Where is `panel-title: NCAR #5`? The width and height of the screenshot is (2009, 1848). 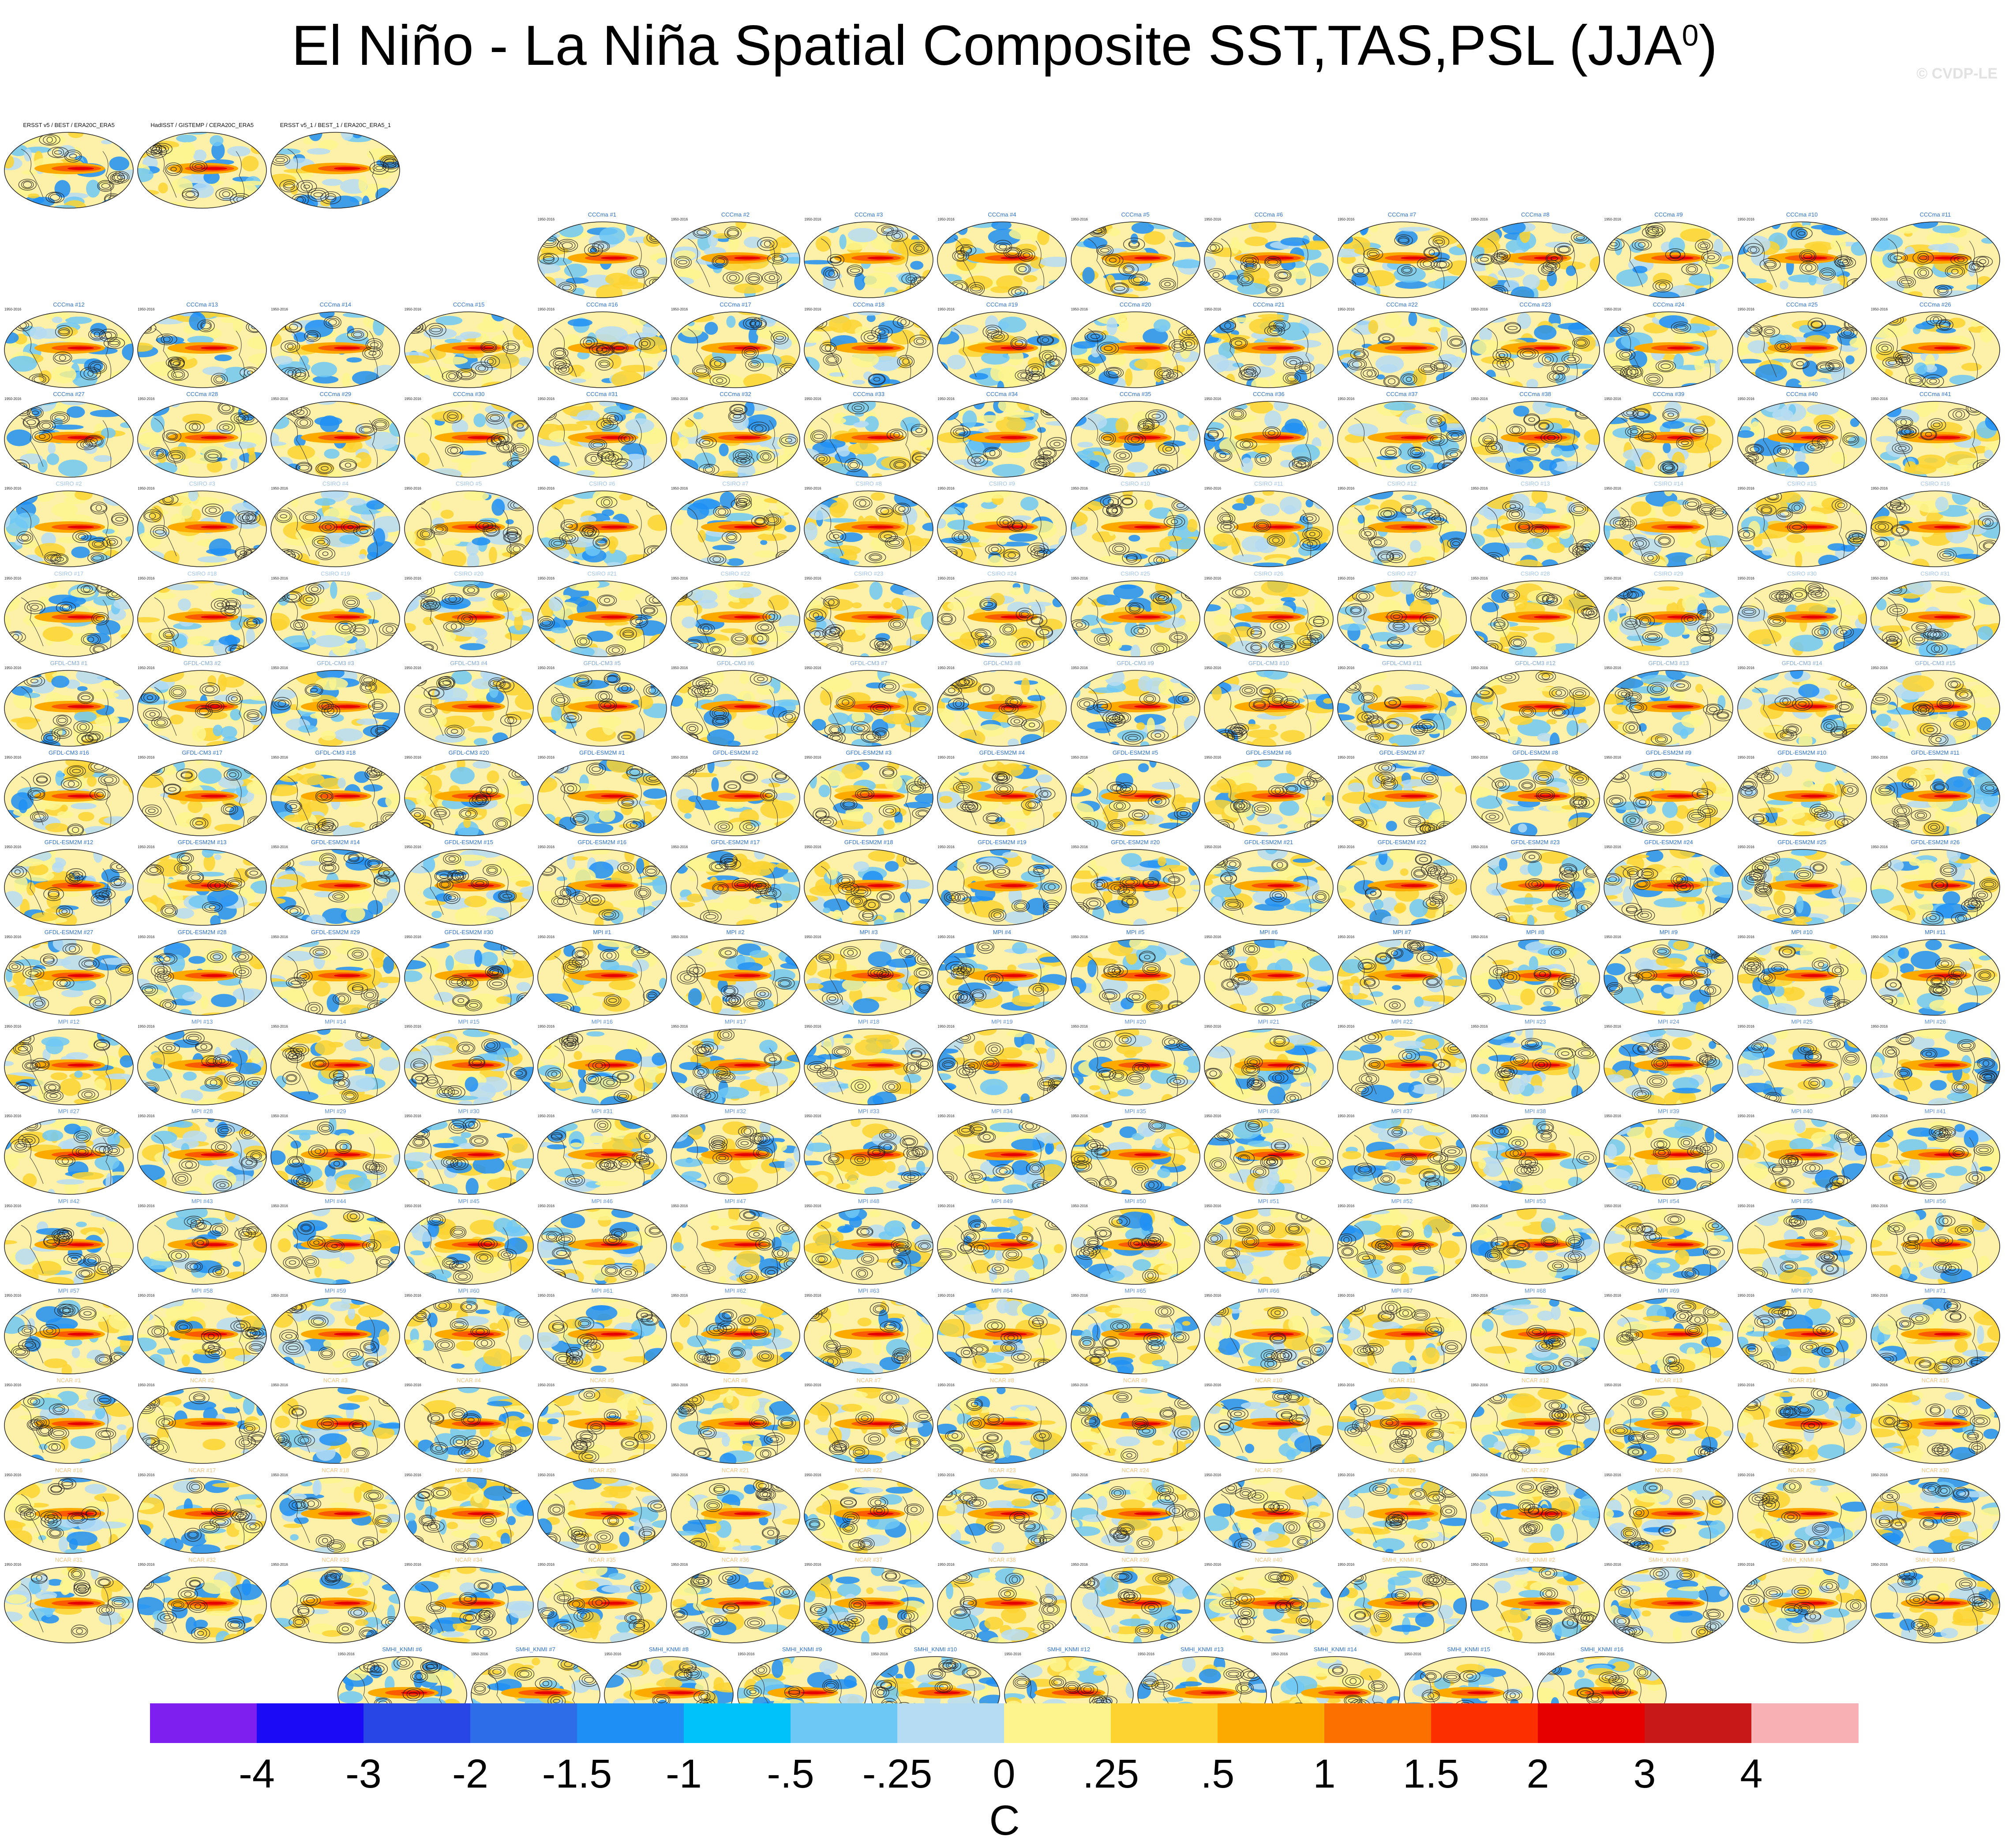
panel-title: NCAR #5 is located at coordinates (602, 1380).